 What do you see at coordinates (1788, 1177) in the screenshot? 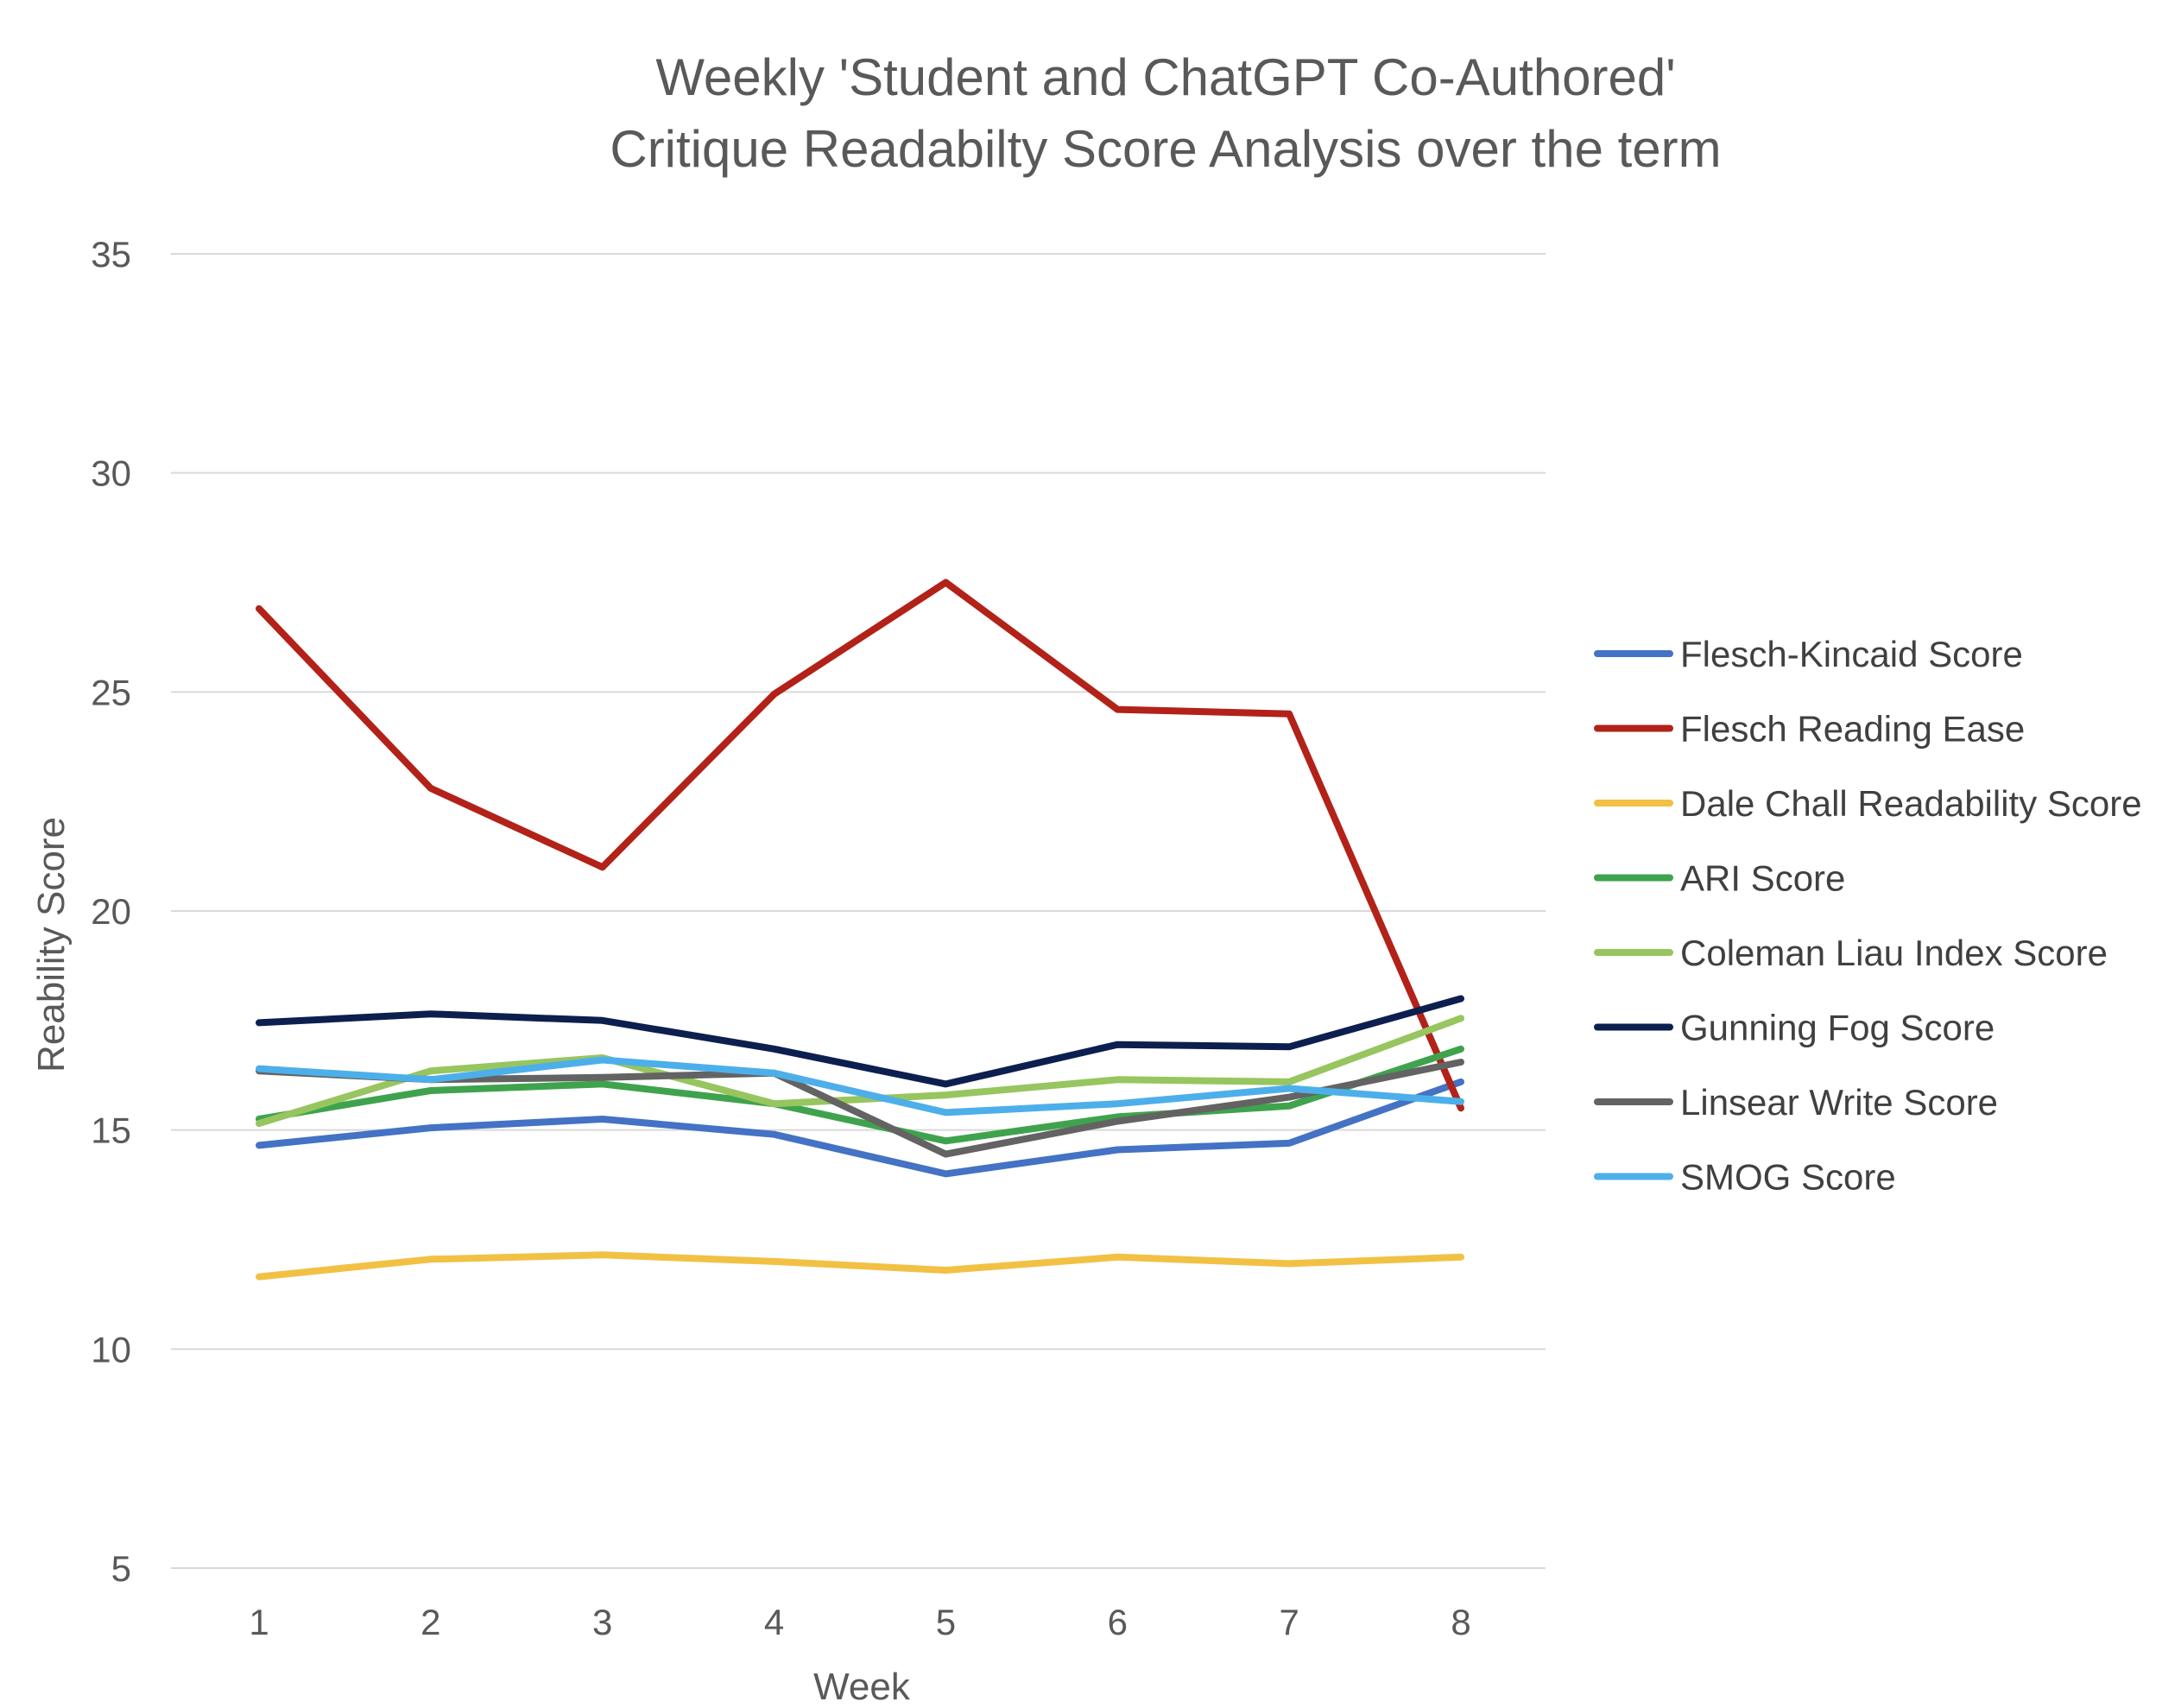
I see `legend-label: SMOG Score` at bounding box center [1788, 1177].